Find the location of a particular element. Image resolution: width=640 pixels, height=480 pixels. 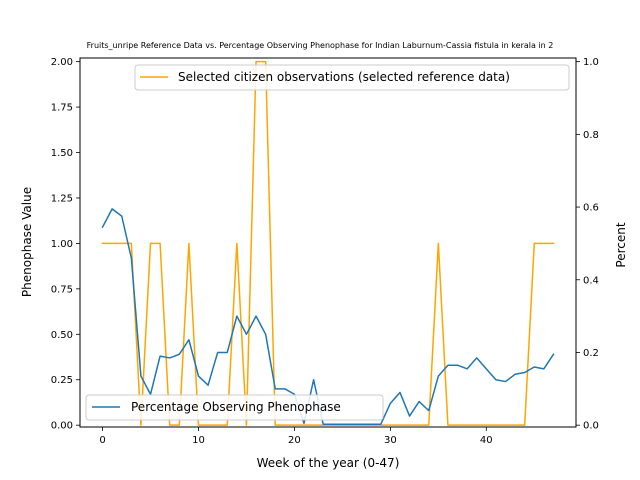

left-y-tick-label: 1.25 is located at coordinates (62, 198).